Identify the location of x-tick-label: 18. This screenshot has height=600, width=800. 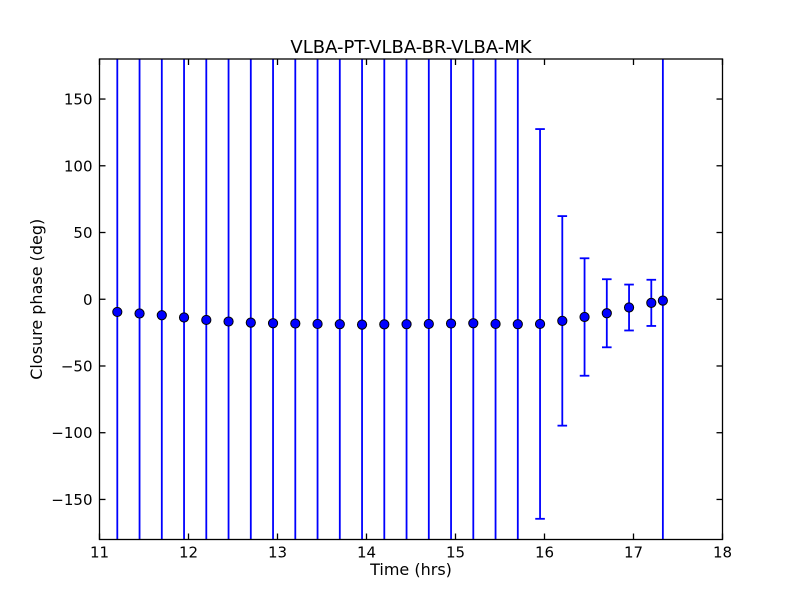
(722, 553).